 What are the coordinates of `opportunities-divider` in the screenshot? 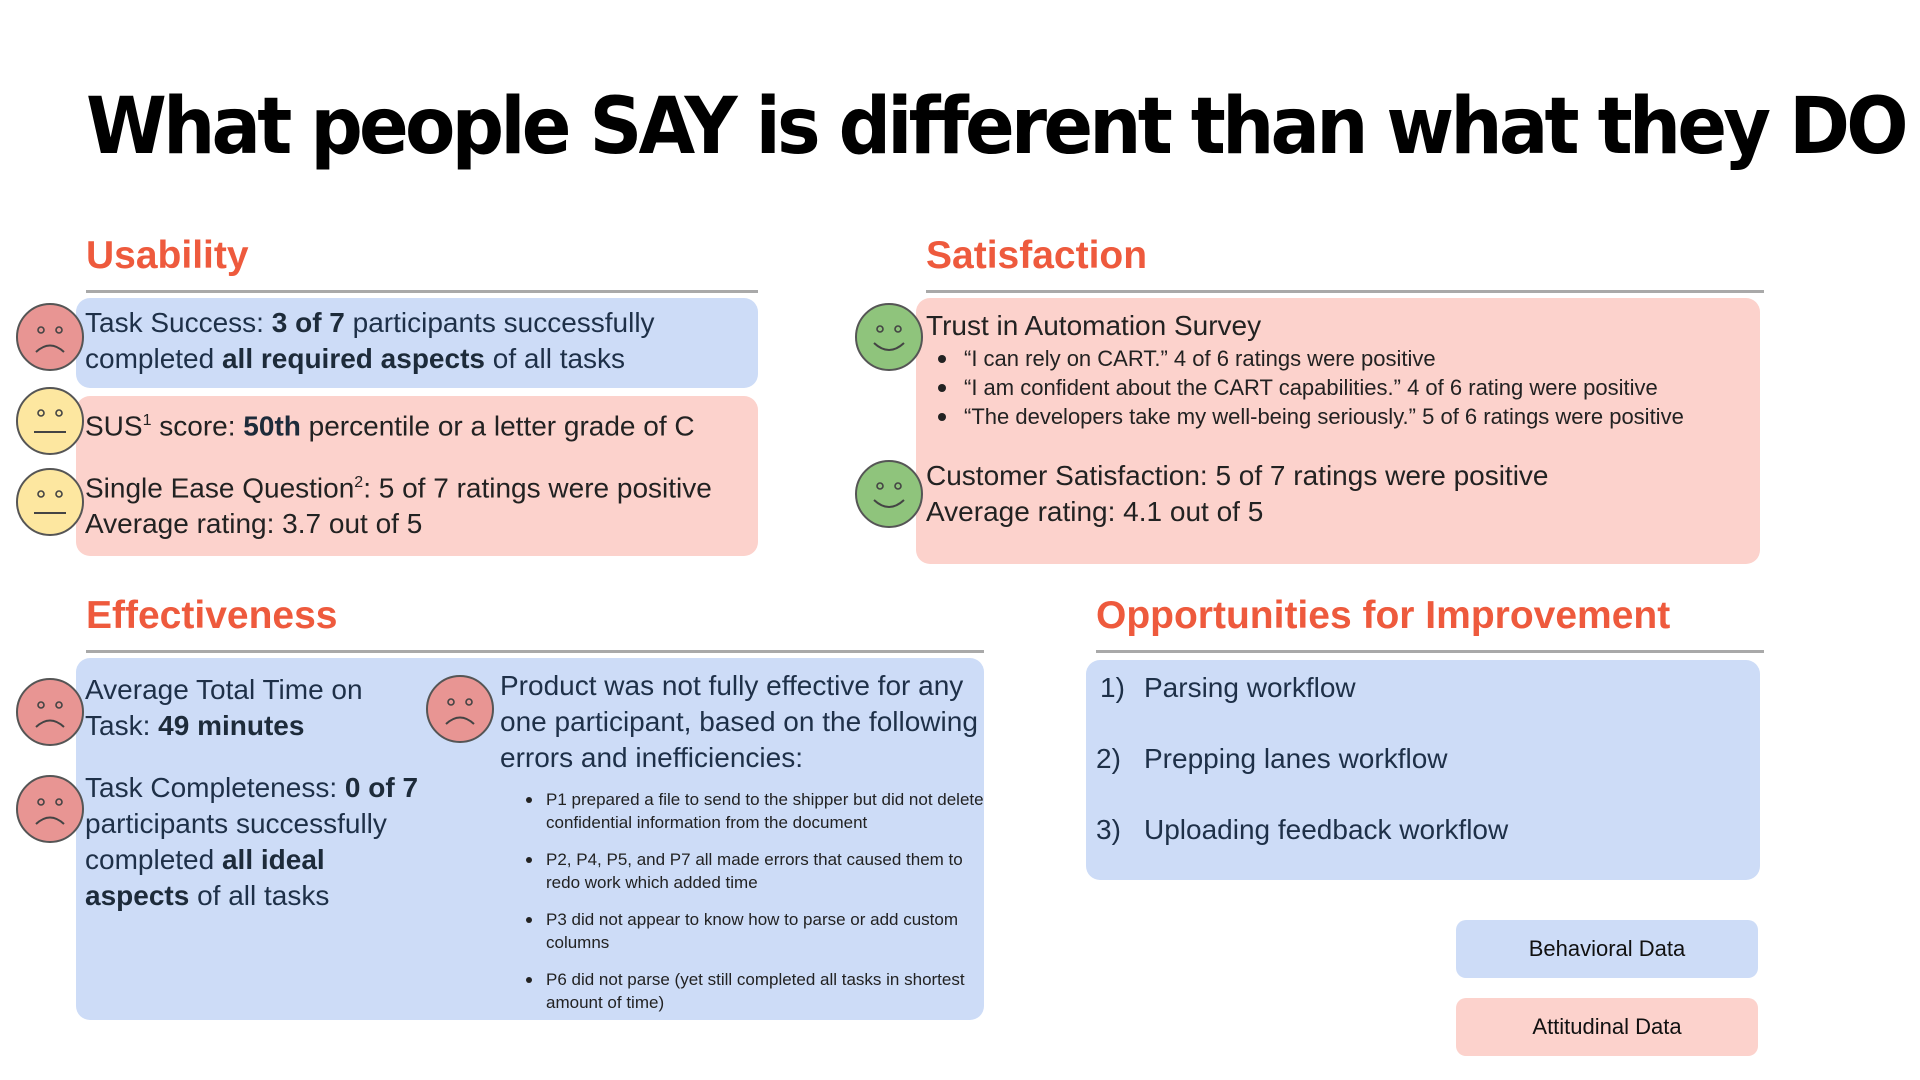 It's located at (1430, 651).